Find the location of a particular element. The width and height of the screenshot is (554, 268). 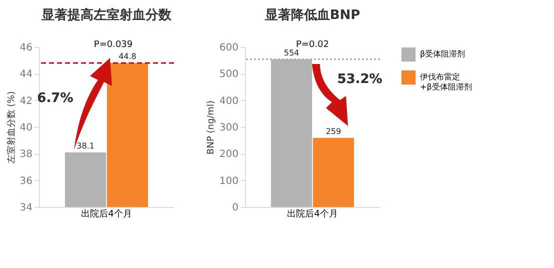

y-tick-label: 600 is located at coordinates (228, 48).